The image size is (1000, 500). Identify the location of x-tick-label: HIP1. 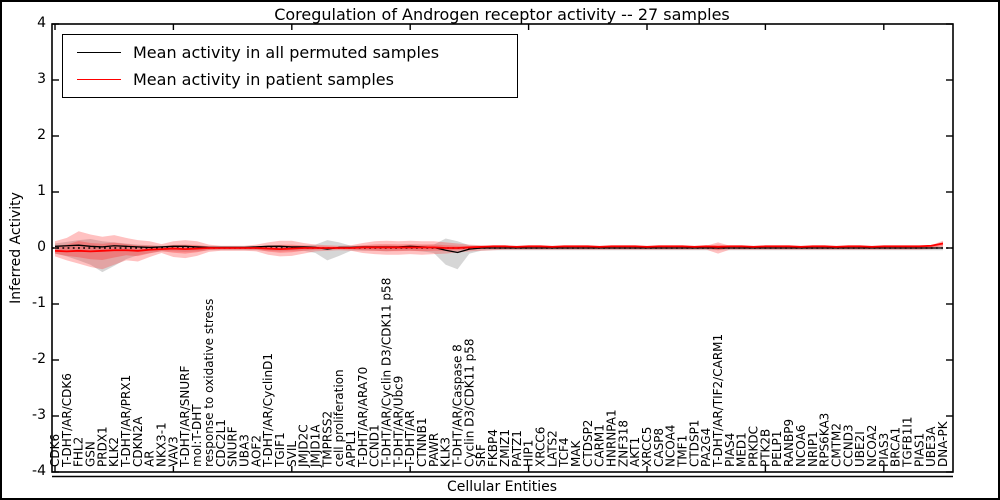
(529, 453).